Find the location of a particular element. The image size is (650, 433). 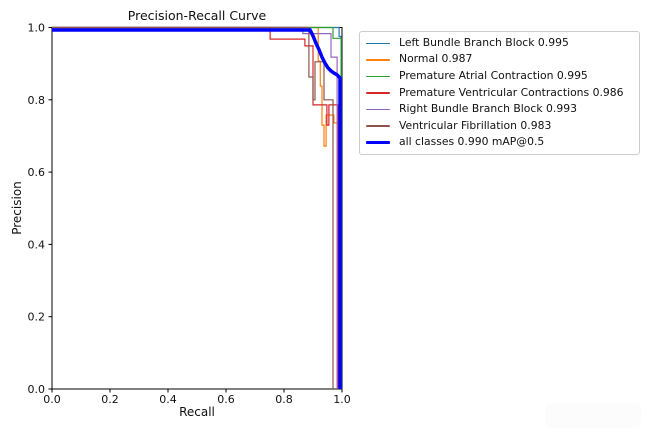

y-tick-label: 1.0 is located at coordinates (37, 28).